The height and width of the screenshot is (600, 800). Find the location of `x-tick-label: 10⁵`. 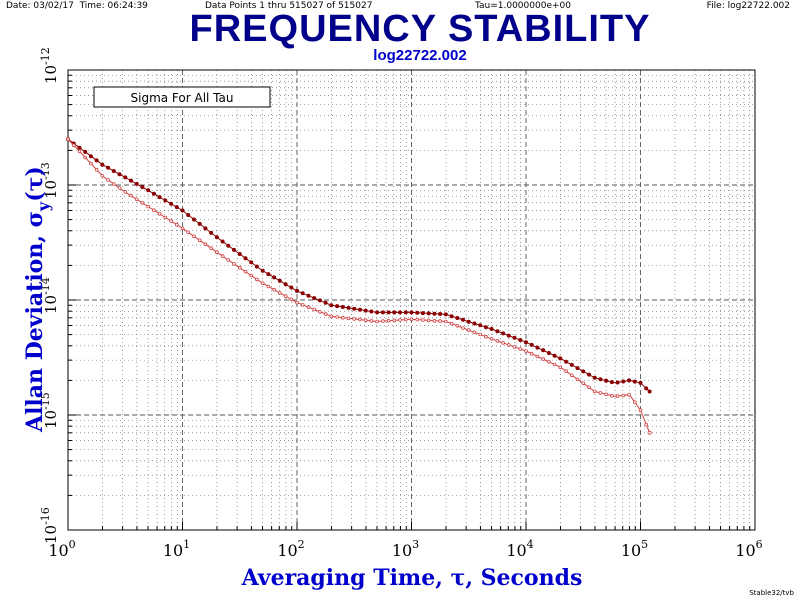

x-tick-label: 10⁵ is located at coordinates (634, 549).